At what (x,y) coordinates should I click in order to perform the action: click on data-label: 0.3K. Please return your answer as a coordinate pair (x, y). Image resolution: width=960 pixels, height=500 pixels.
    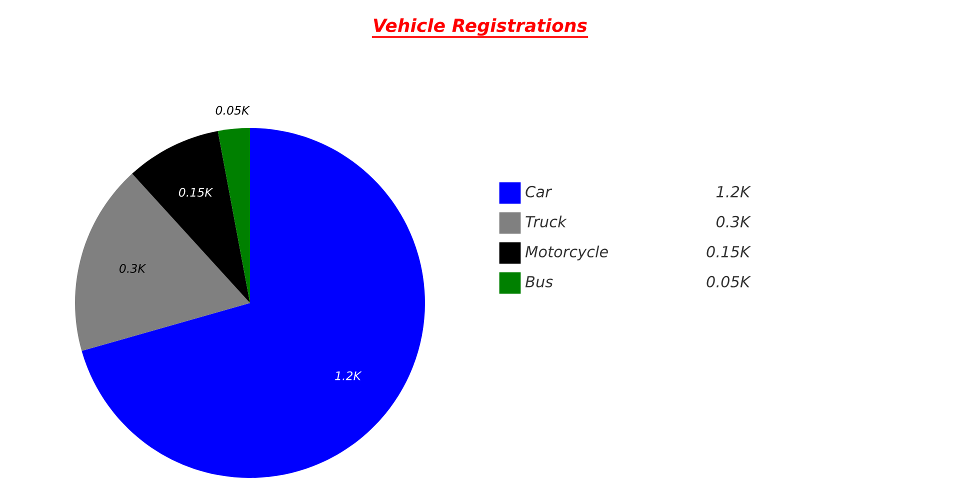
    Looking at the image, I should click on (133, 268).